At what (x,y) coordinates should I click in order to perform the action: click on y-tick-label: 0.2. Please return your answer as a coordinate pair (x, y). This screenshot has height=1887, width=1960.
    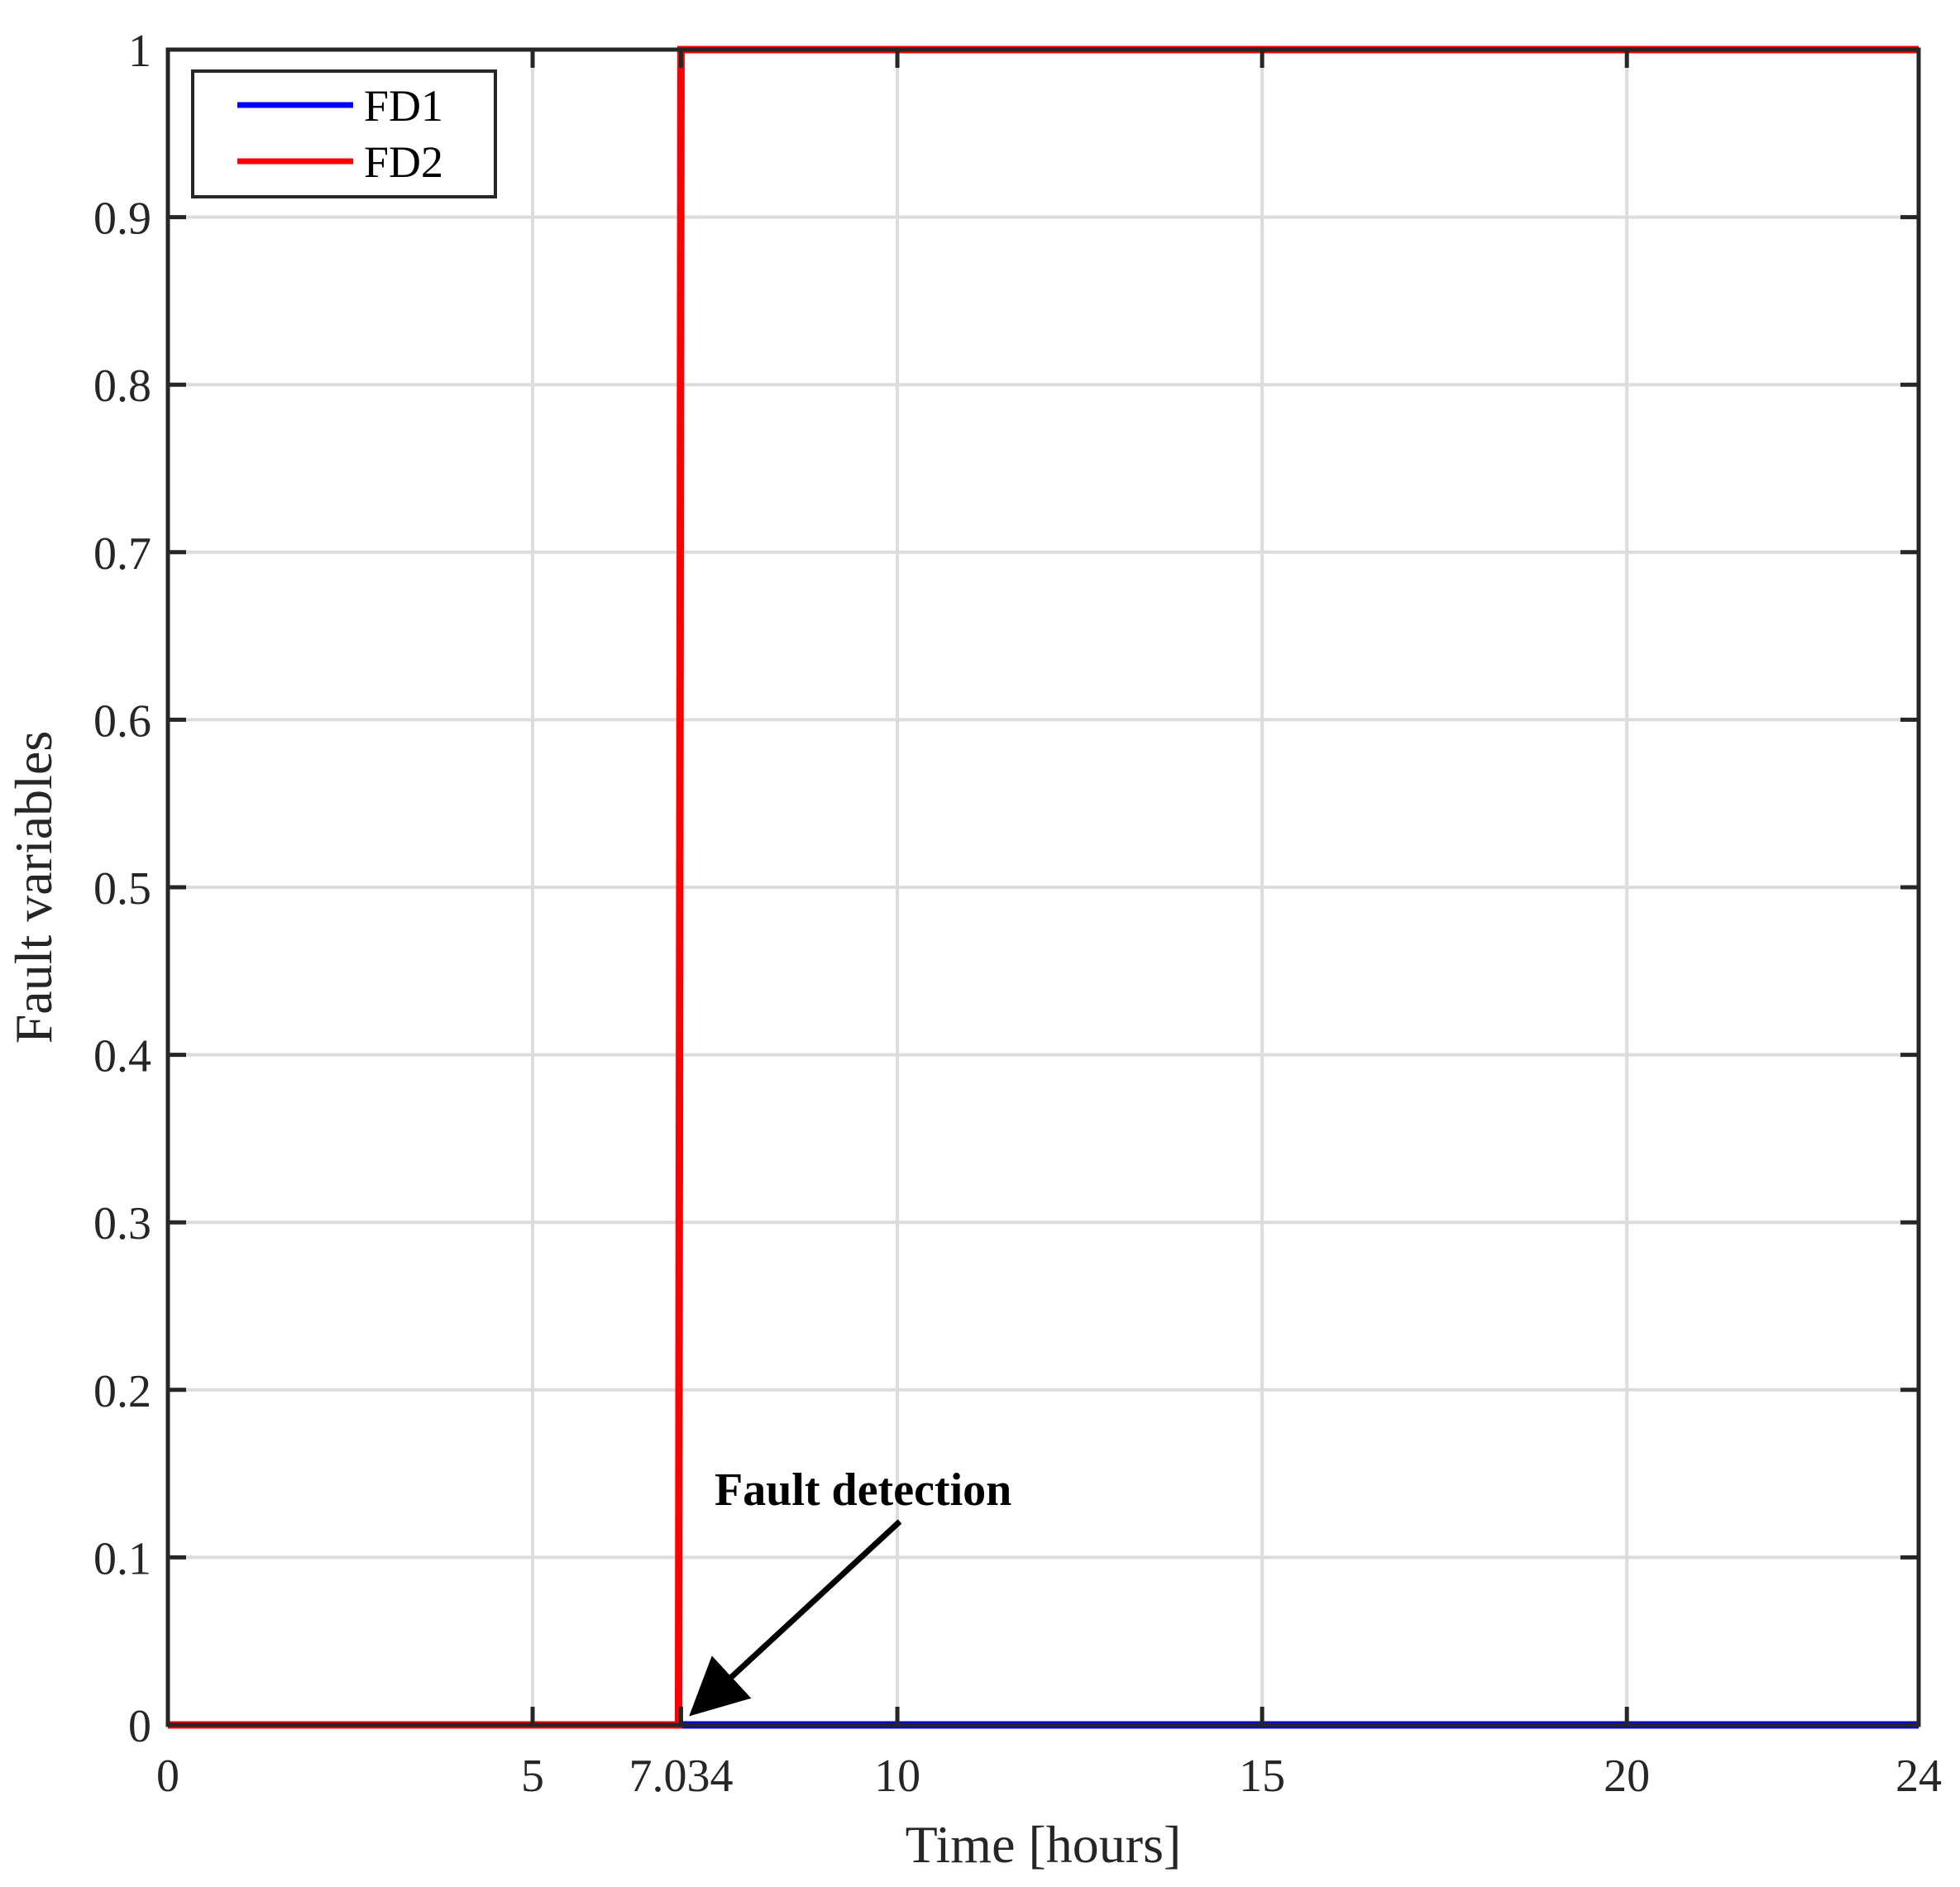
    Looking at the image, I should click on (122, 1391).